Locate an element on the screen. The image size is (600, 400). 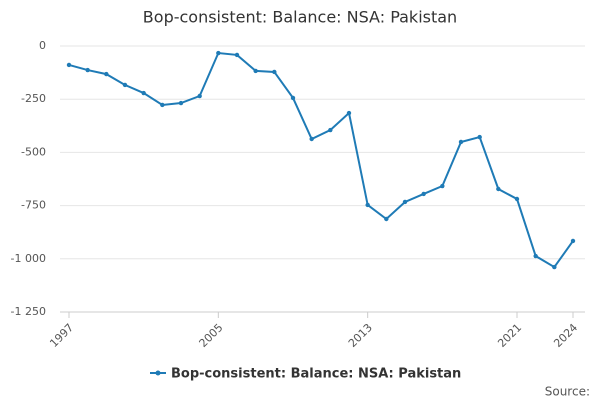
y-tick-label: -750 is located at coordinates (33, 205).